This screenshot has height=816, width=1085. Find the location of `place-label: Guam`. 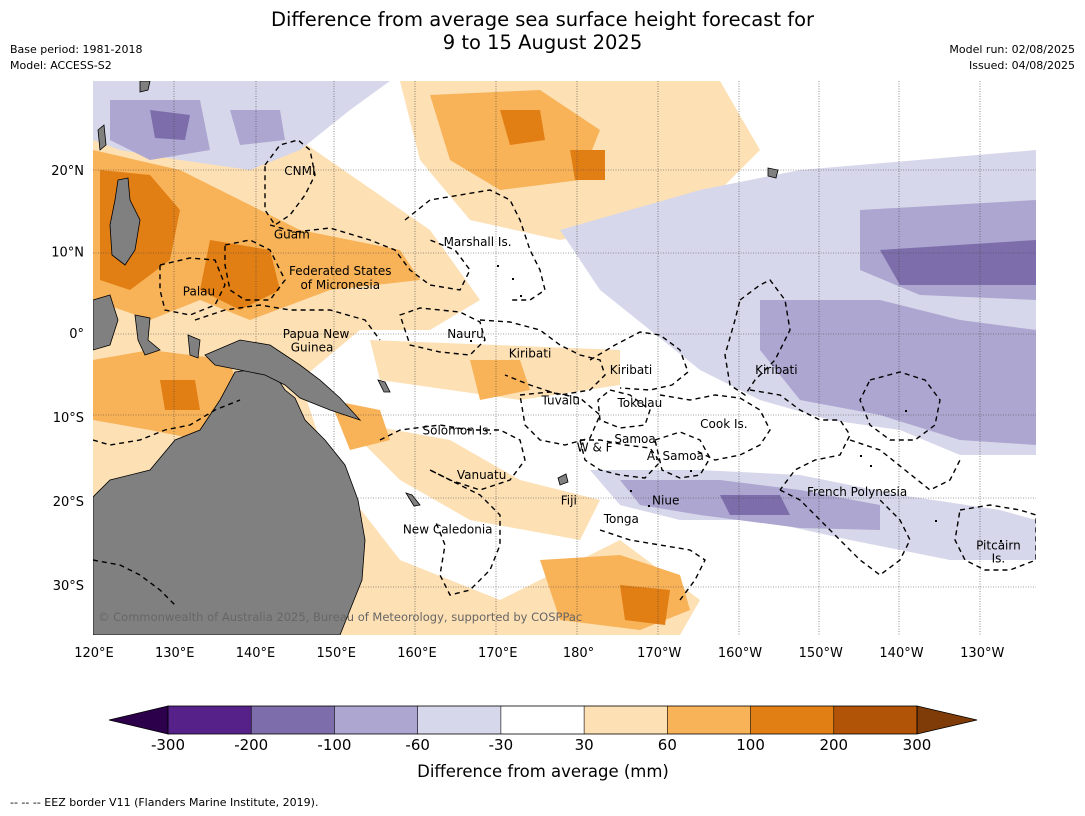

place-label: Guam is located at coordinates (292, 235).